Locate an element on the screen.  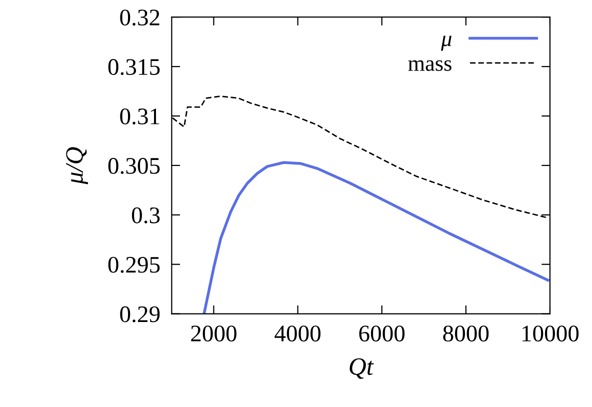
y-tick-label: 0.29 is located at coordinates (140, 314).